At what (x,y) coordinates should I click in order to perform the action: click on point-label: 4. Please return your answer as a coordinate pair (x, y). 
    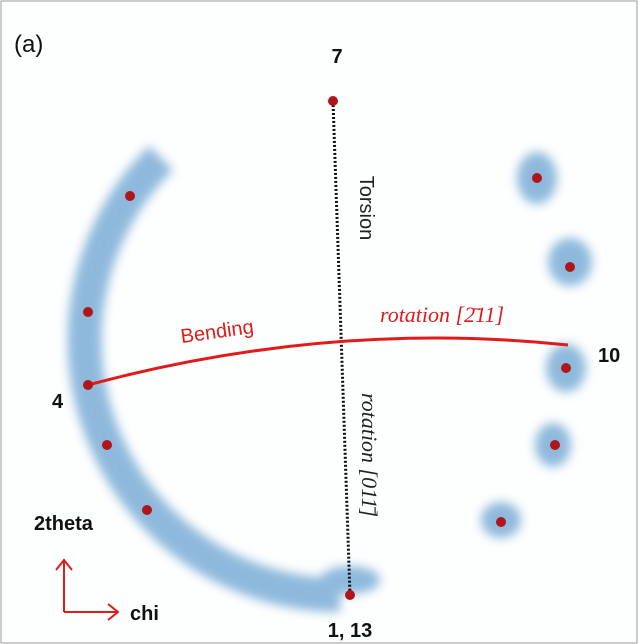
    Looking at the image, I should click on (58, 402).